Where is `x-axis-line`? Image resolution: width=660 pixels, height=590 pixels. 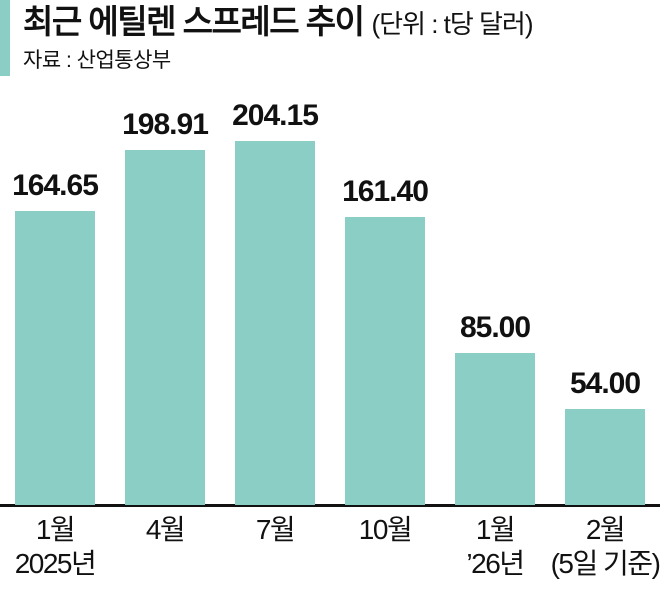
x-axis-line is located at coordinates (330, 505).